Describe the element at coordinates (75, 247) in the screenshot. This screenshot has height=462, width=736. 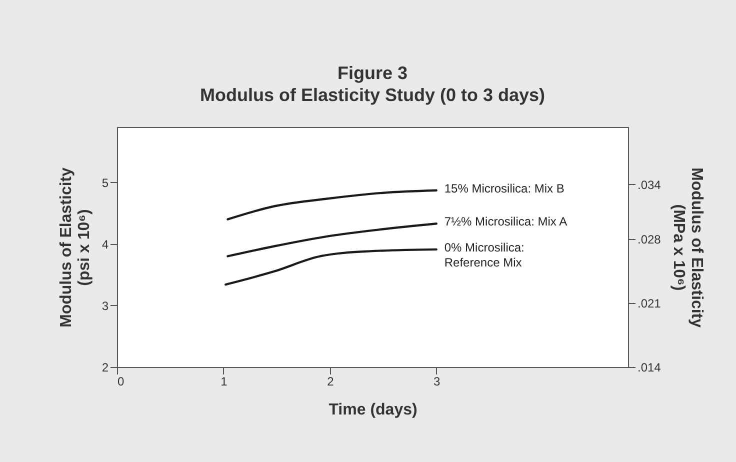
I see `y-axis-title: Modulus of Elasticity (psi x 10⁶)` at that location.